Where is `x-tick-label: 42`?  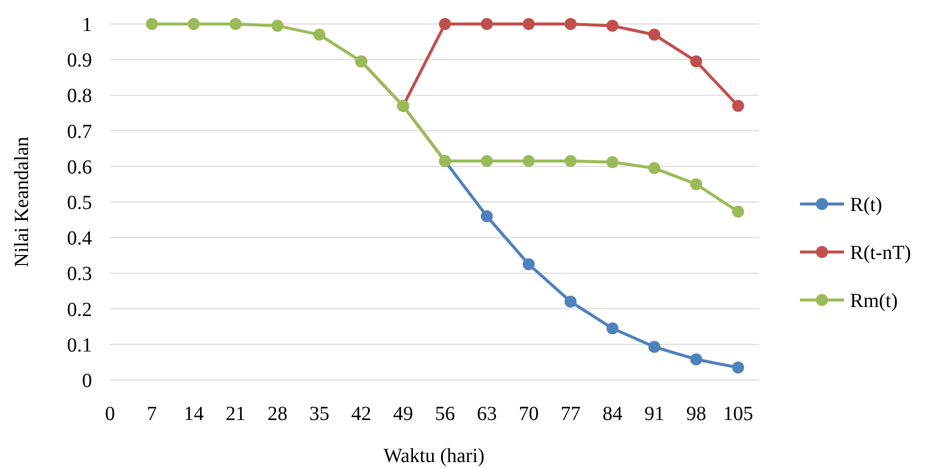 x-tick-label: 42 is located at coordinates (361, 414).